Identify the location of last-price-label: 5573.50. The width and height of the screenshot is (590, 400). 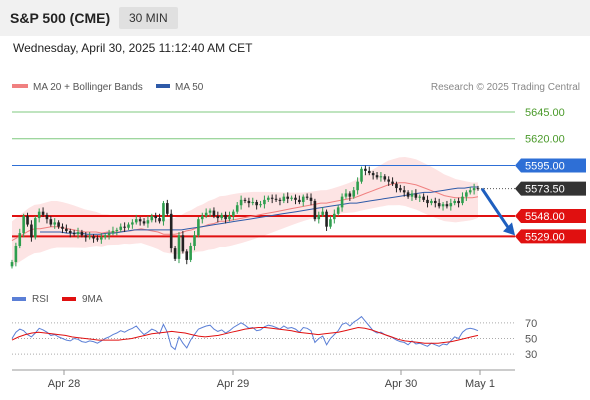
(545, 190).